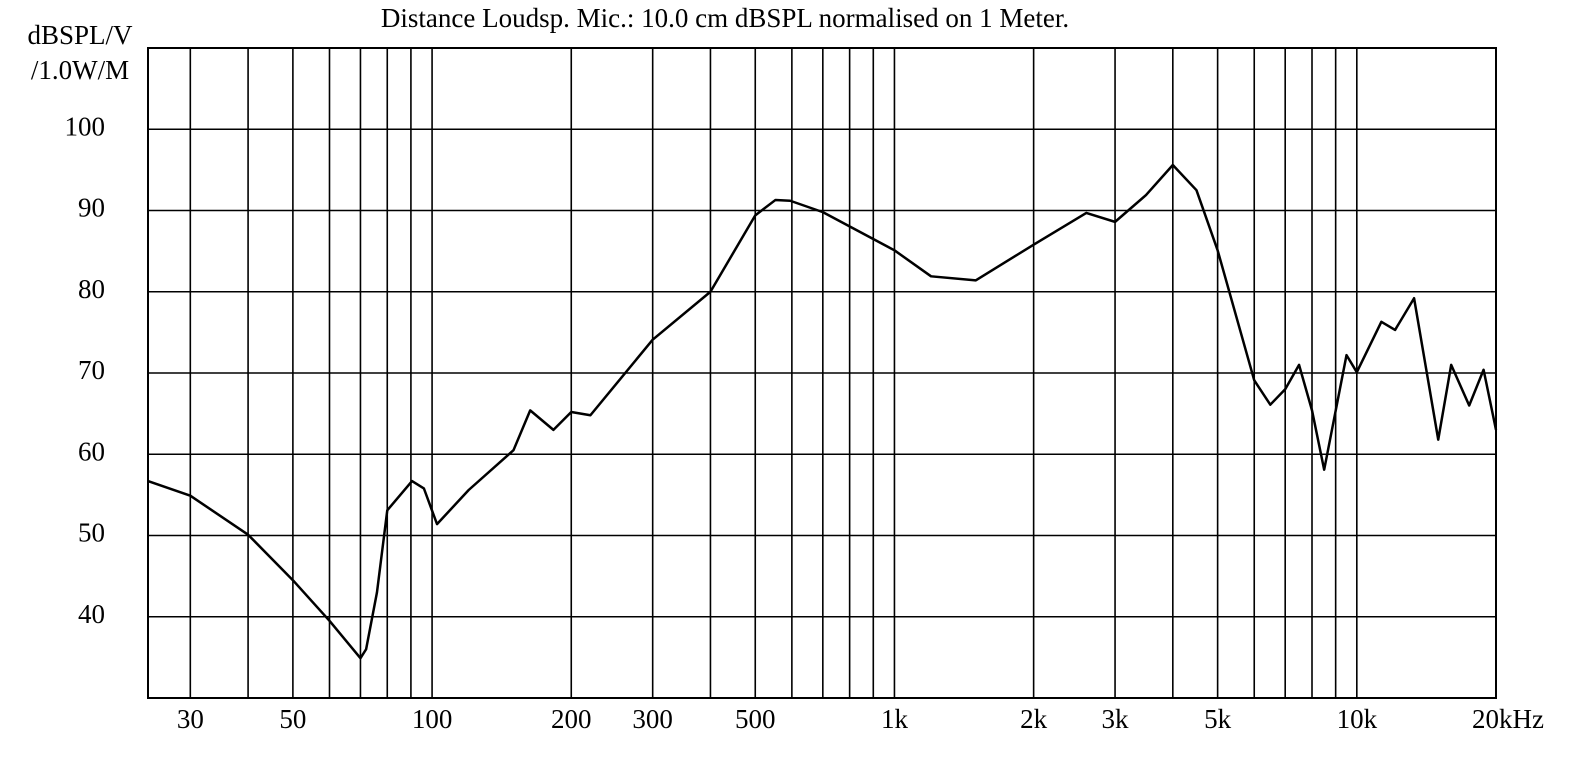  Describe the element at coordinates (190, 719) in the screenshot. I see `x-tick-label: 30` at that location.